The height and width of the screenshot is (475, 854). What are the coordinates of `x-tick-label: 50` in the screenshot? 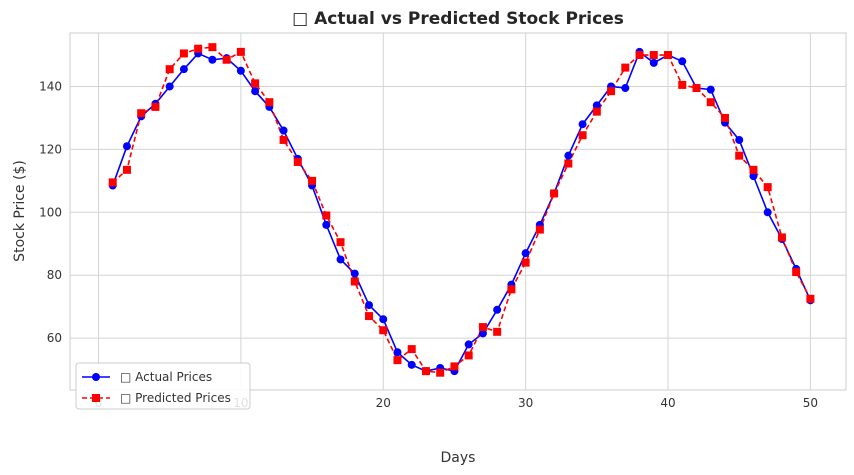 It's located at (810, 403).